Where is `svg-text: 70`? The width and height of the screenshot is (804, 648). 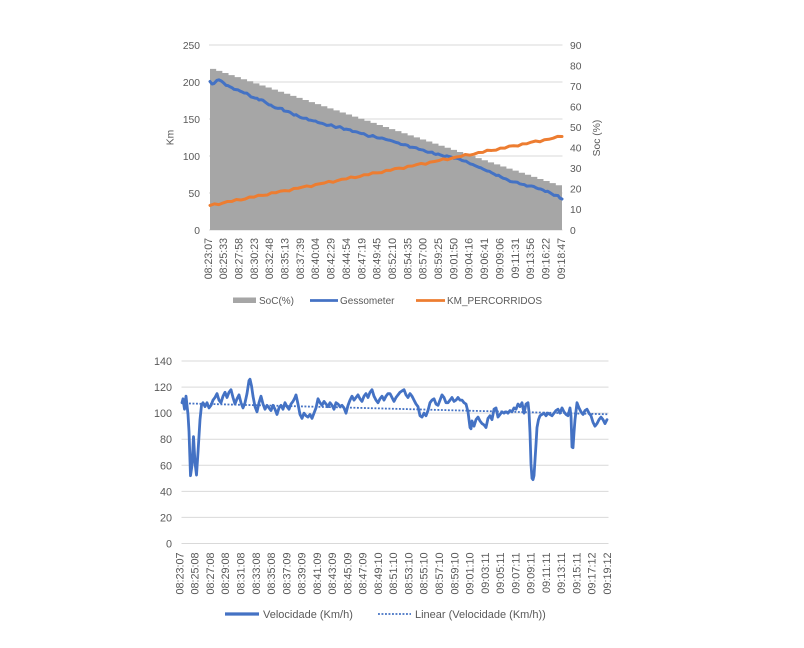
svg-text: 70 is located at coordinates (576, 87).